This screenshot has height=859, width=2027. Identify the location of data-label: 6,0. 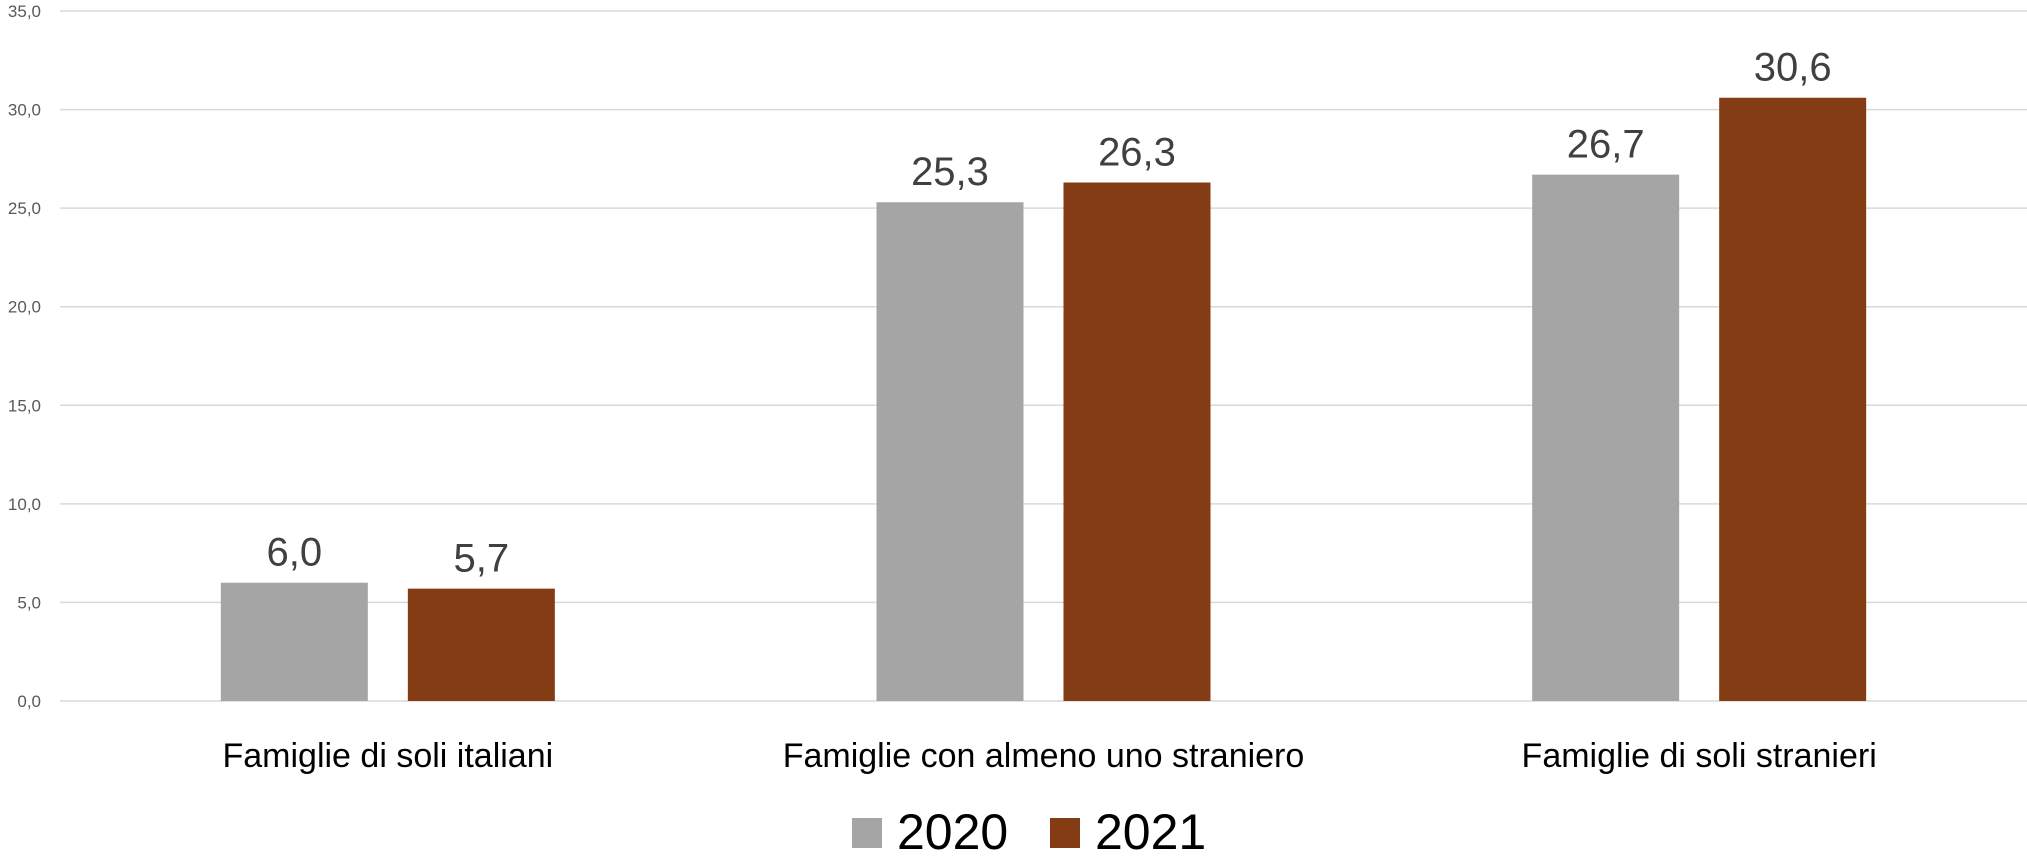
(295, 553).